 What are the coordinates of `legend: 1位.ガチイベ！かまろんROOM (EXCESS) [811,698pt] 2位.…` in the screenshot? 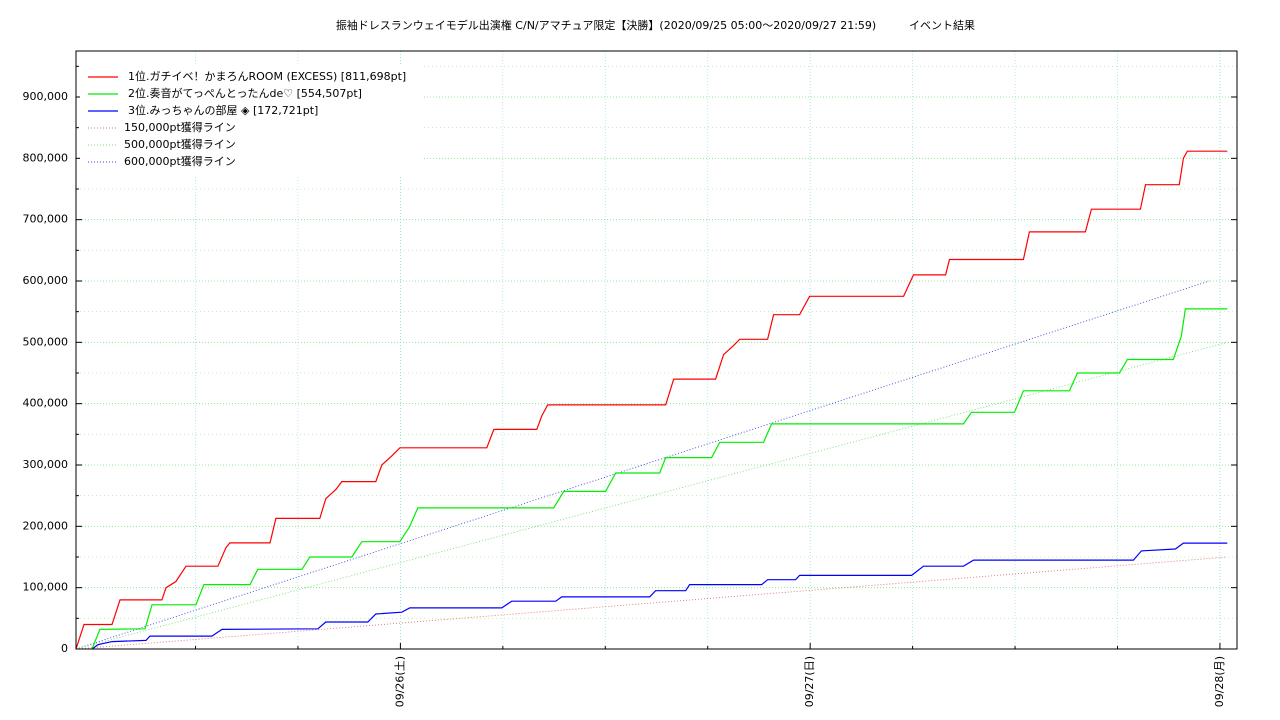 It's located at (252, 120).